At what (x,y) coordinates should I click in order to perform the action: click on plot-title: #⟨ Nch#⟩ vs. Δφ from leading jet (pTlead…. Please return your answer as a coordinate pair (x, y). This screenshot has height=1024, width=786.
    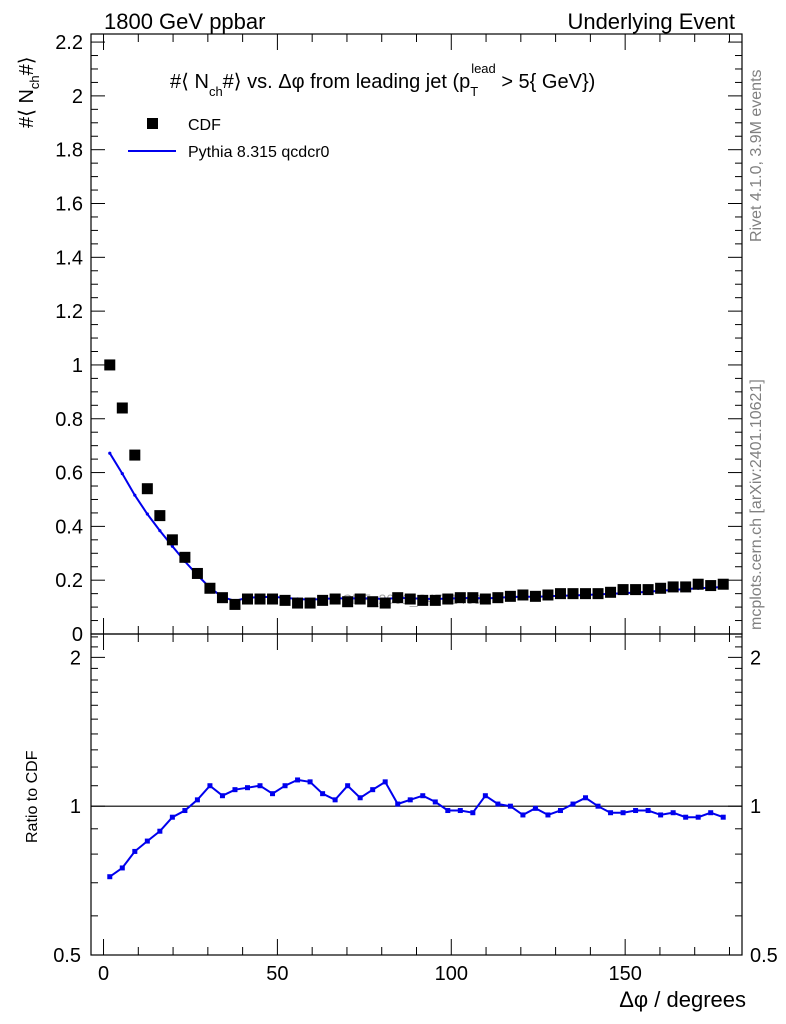
    Looking at the image, I should click on (382, 80).